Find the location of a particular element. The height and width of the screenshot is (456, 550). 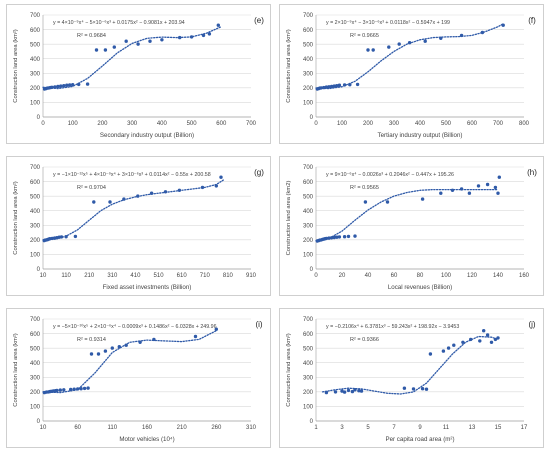

y-tick-label: 0 is located at coordinates (39, 422).